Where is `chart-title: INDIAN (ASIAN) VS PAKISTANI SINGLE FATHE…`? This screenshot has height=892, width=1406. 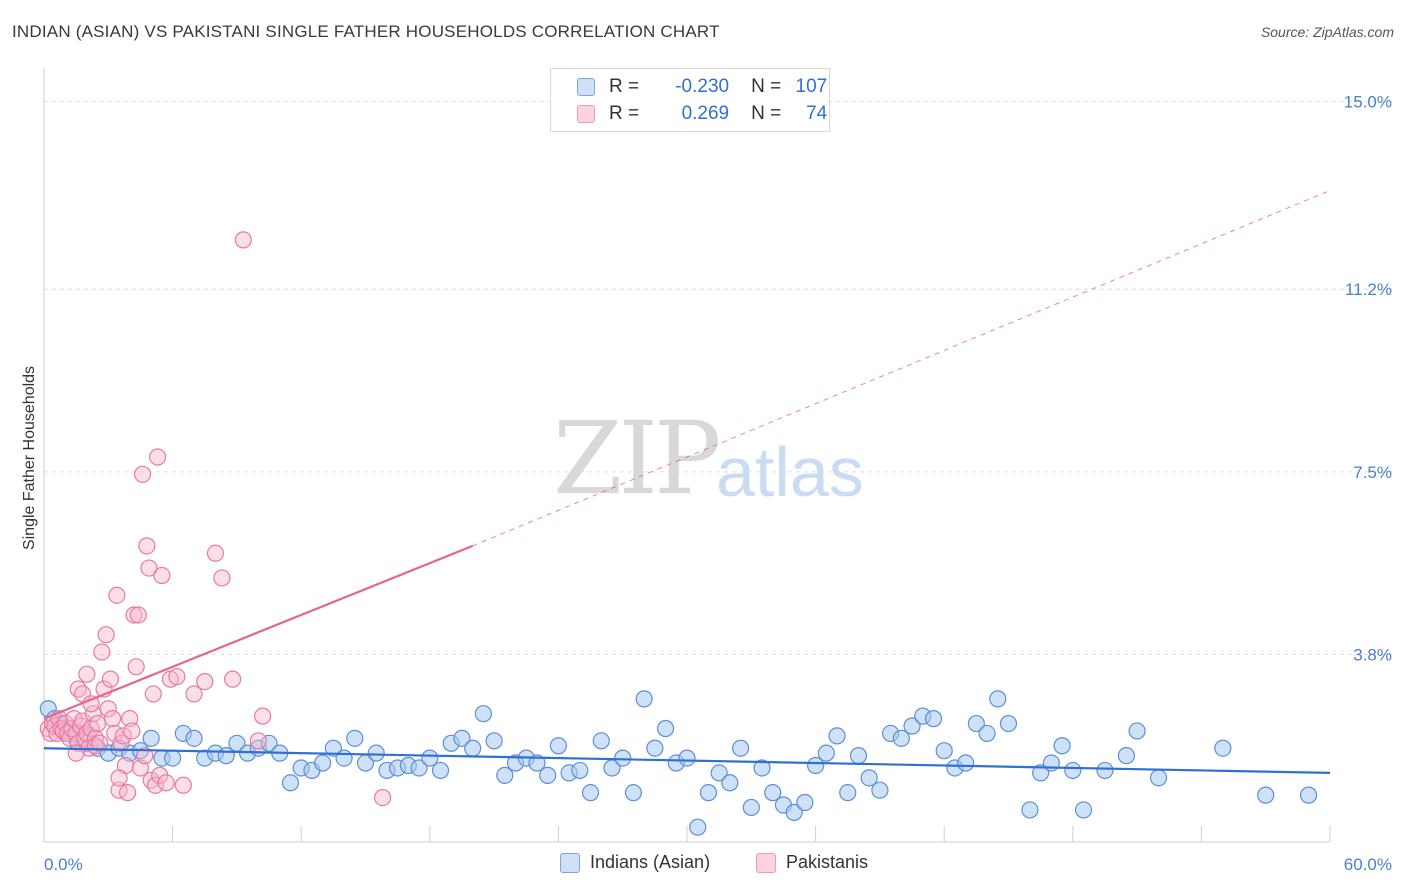
chart-title: INDIAN (ASIAN) VS PAKISTANI SINGLE FATHE… is located at coordinates (366, 31).